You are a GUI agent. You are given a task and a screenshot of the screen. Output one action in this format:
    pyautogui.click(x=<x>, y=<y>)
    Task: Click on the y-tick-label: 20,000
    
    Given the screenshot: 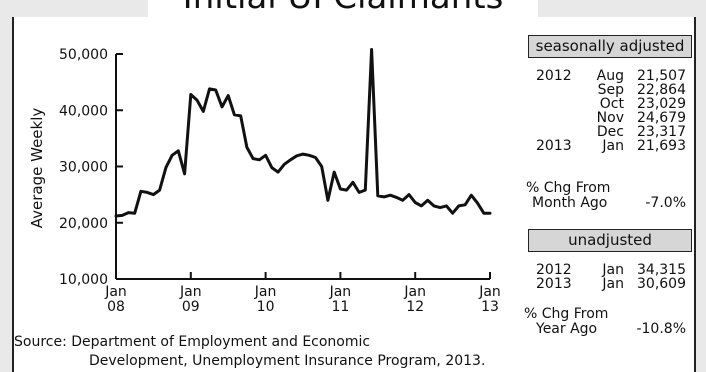 What is the action you would take?
    pyautogui.click(x=83, y=224)
    